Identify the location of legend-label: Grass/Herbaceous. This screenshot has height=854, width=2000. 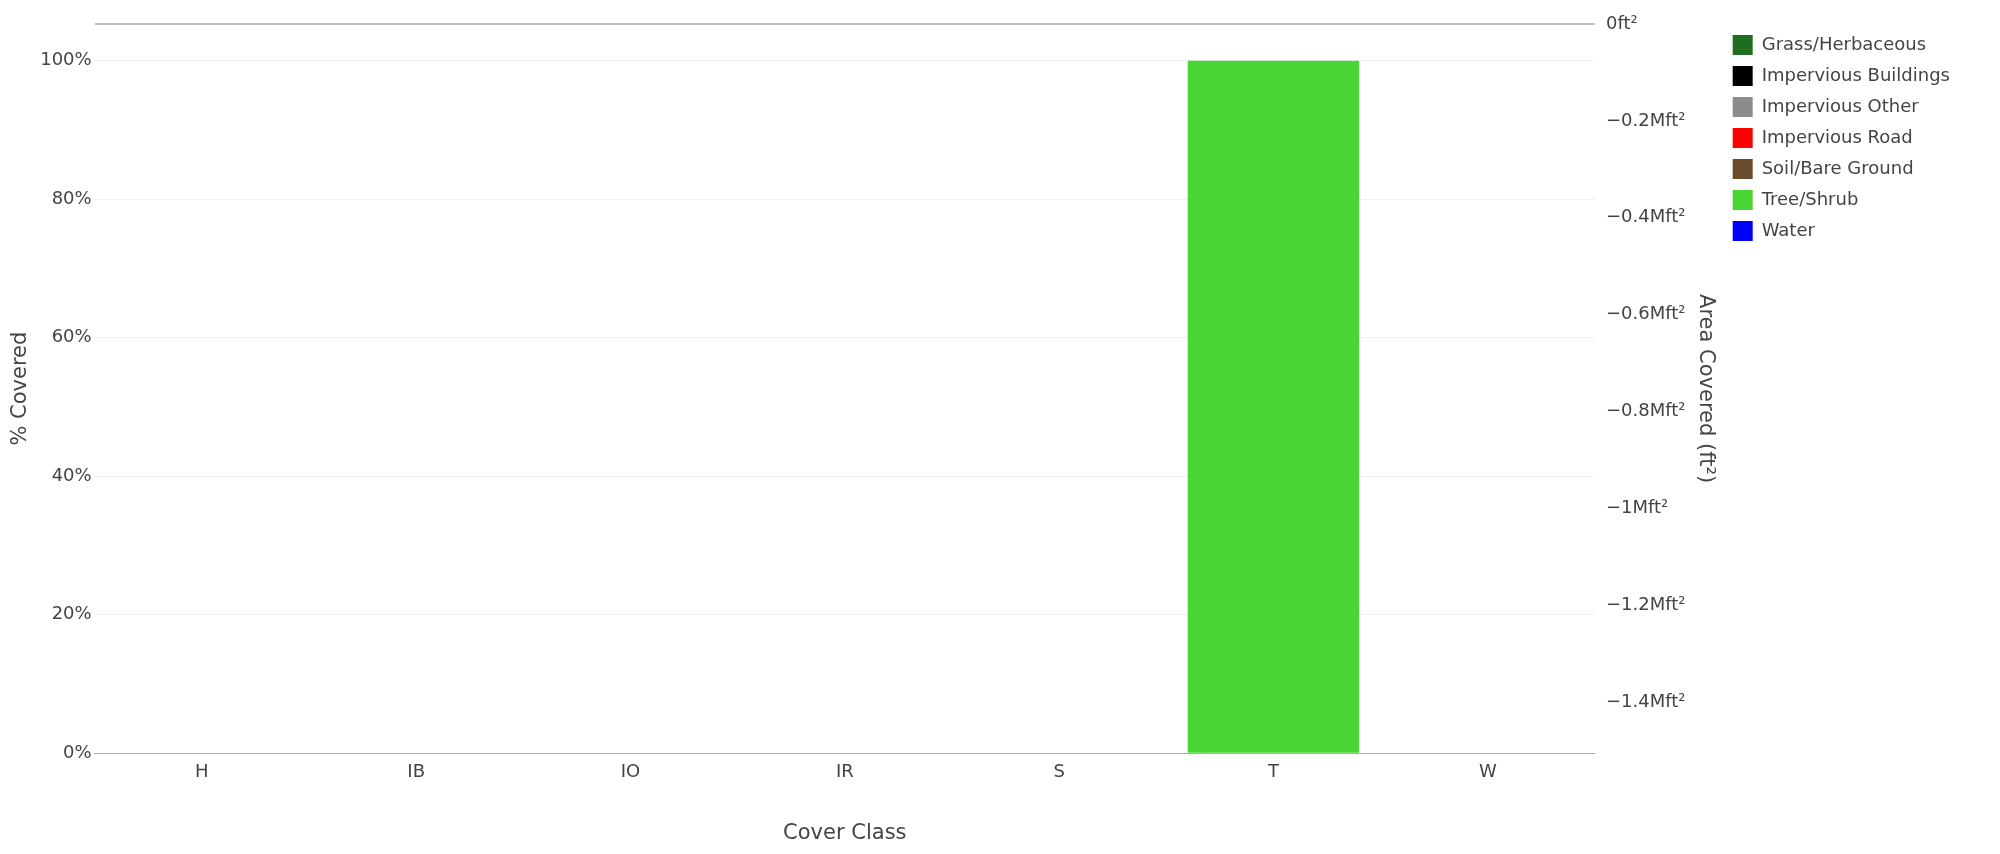
(1844, 43).